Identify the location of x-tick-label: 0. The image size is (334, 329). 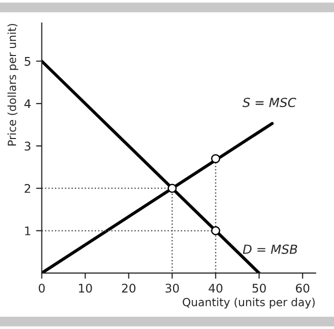
(41, 288).